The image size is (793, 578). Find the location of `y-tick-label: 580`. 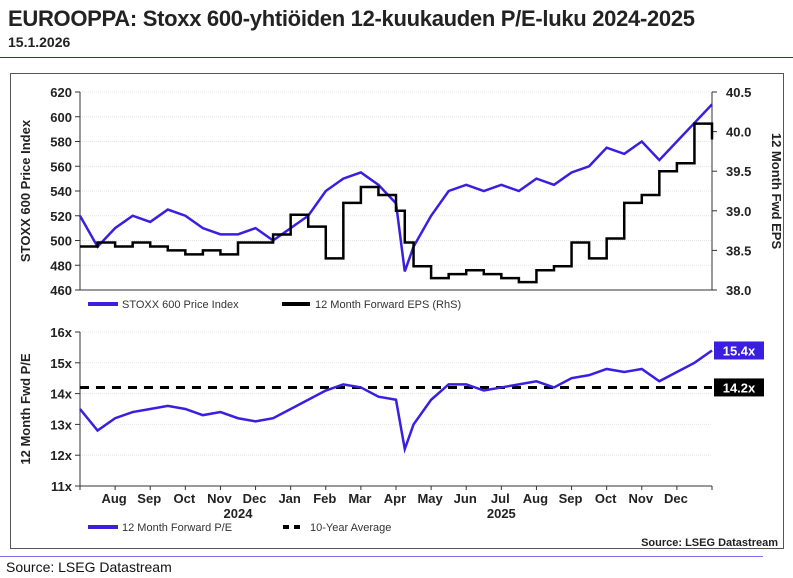

y-tick-label: 580 is located at coordinates (61, 142).